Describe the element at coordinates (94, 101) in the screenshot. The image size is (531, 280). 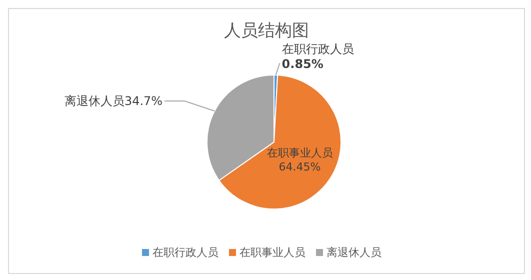
I see `slice-label: 离退休人员` at that location.